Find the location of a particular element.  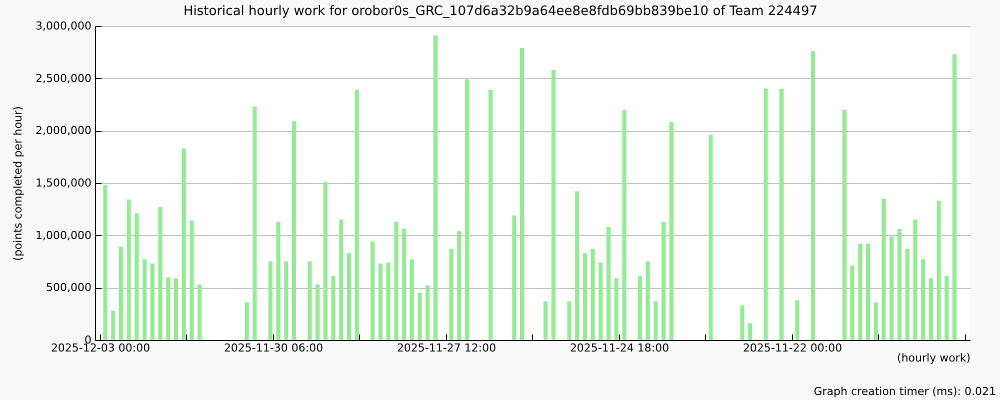

chart-title: Historical hourly work for orobor0s_GRC_107d6a32b9a64ee8e8fdb69bb839be10 of Team 224497 is located at coordinates (501, 11).